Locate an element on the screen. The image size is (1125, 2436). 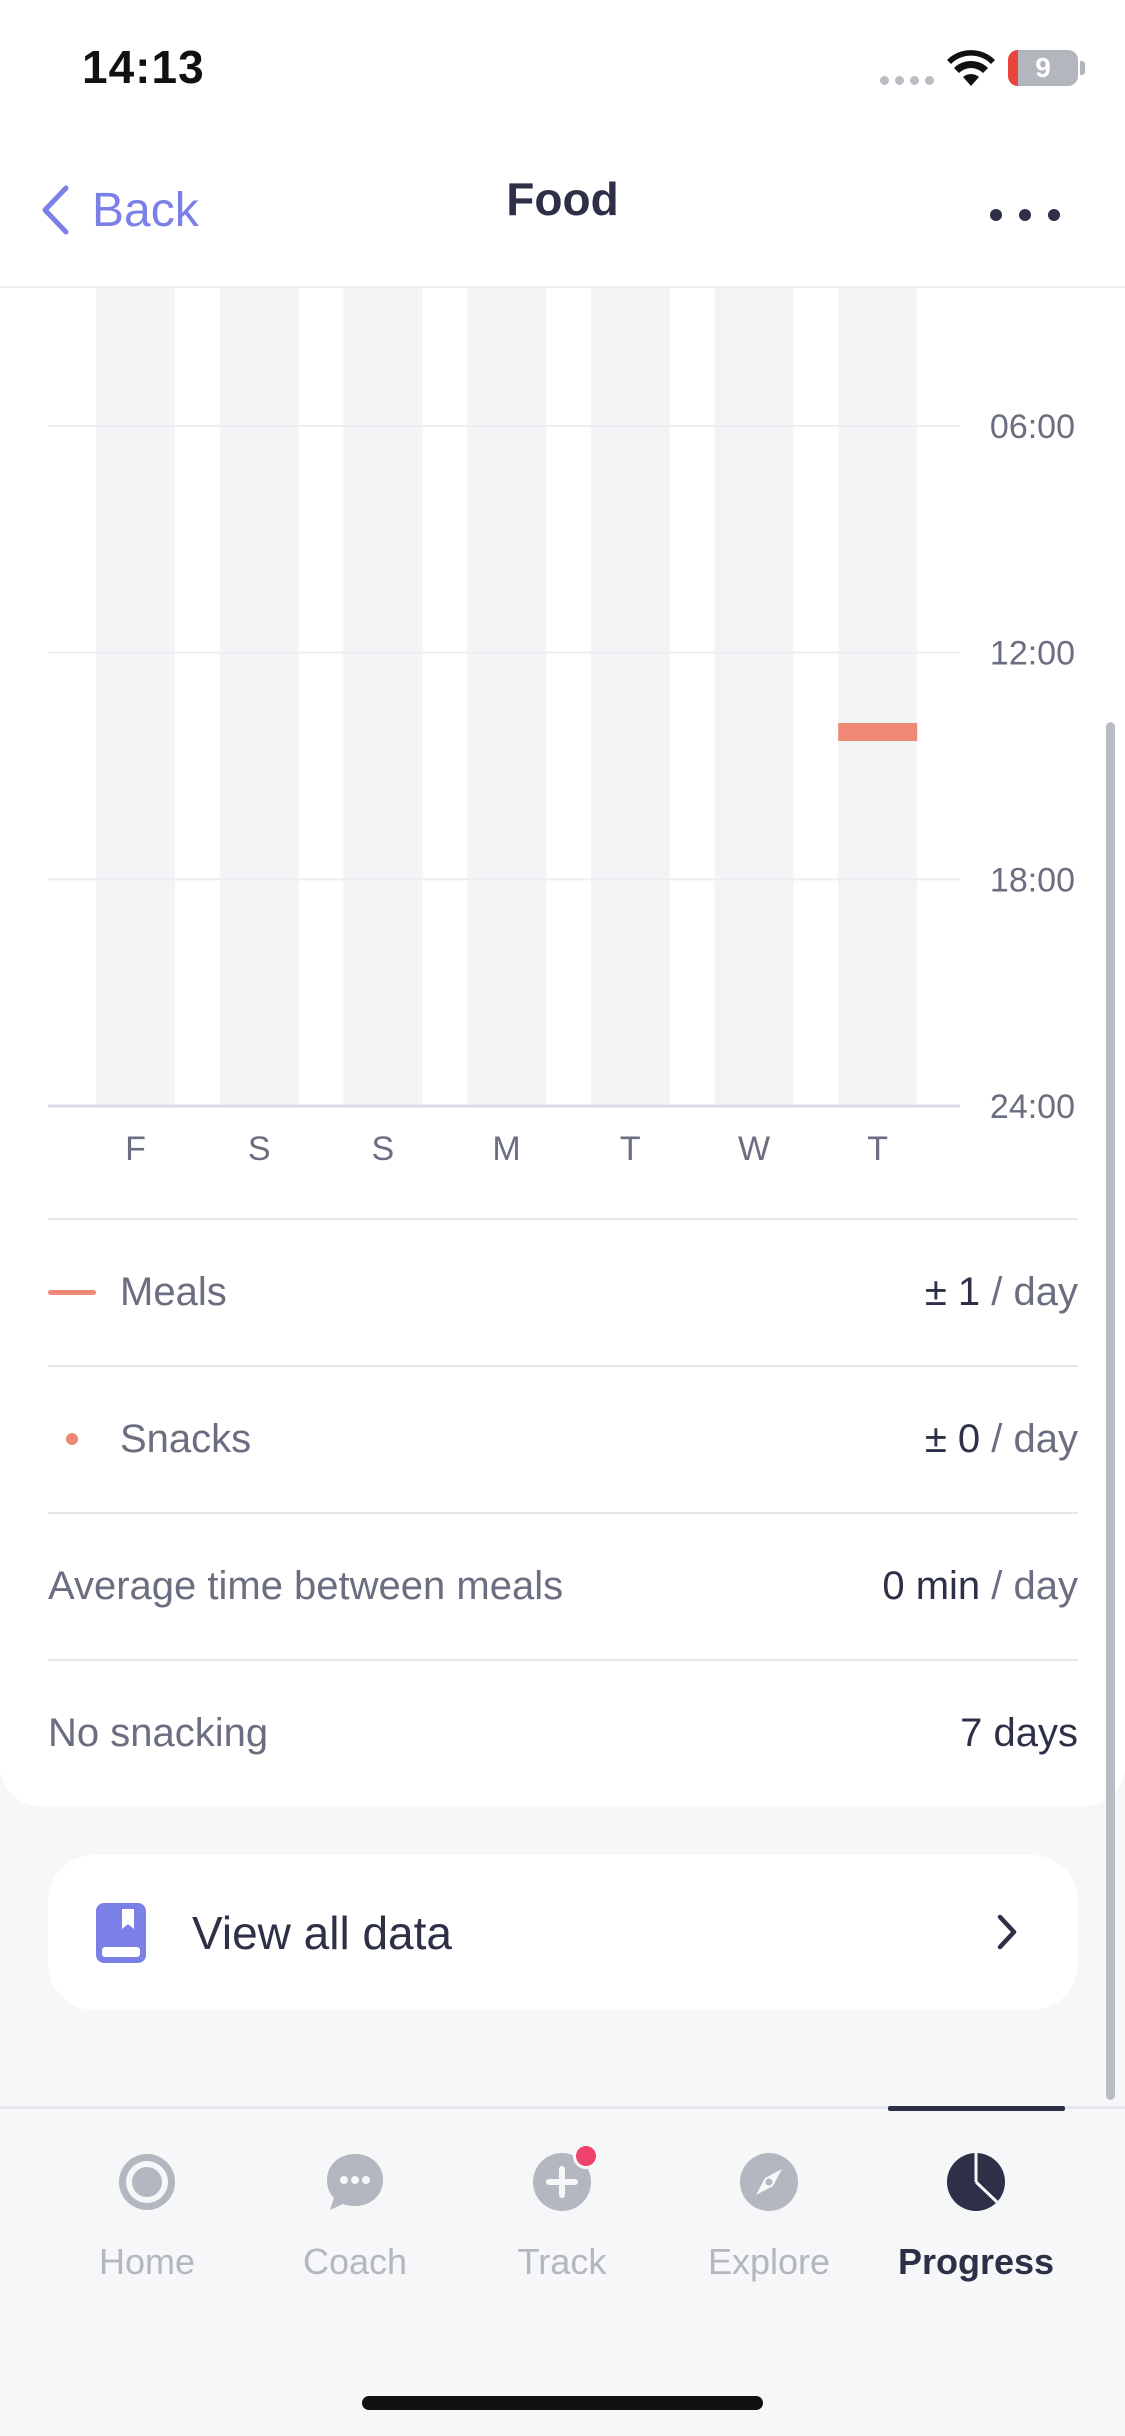
average-time-unit: / day is located at coordinates (1034, 1585).